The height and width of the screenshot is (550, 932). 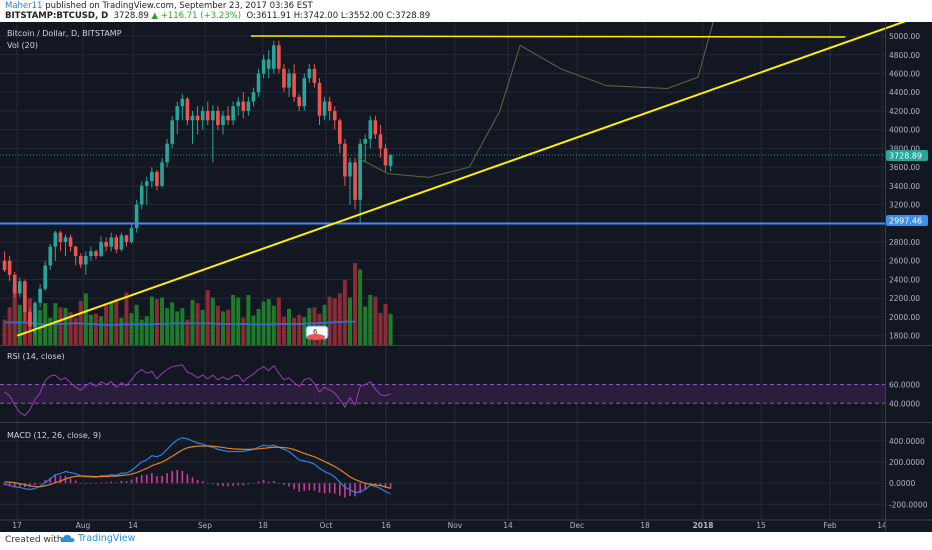 What do you see at coordinates (830, 525) in the screenshot?
I see `time-tick-label: Feb` at bounding box center [830, 525].